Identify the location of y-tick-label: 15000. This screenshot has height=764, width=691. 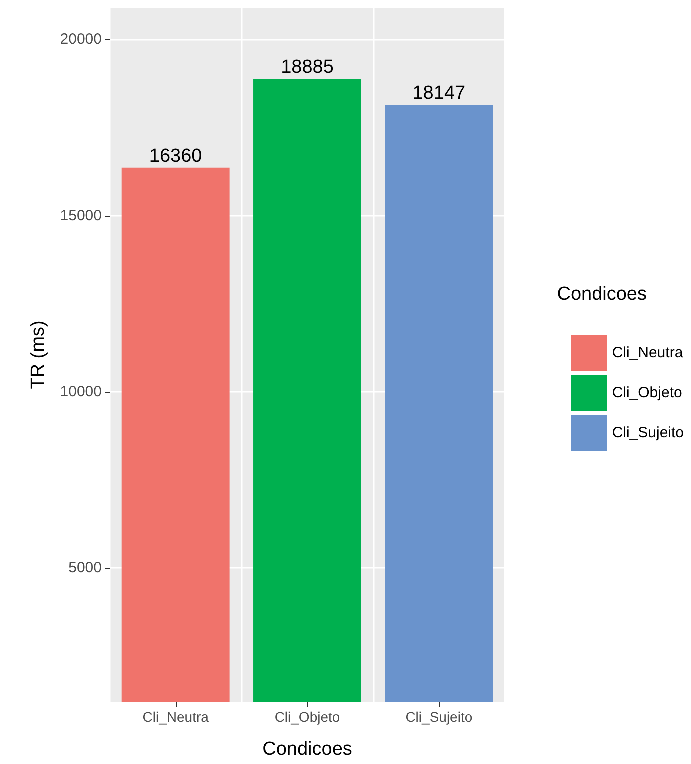
(81, 215).